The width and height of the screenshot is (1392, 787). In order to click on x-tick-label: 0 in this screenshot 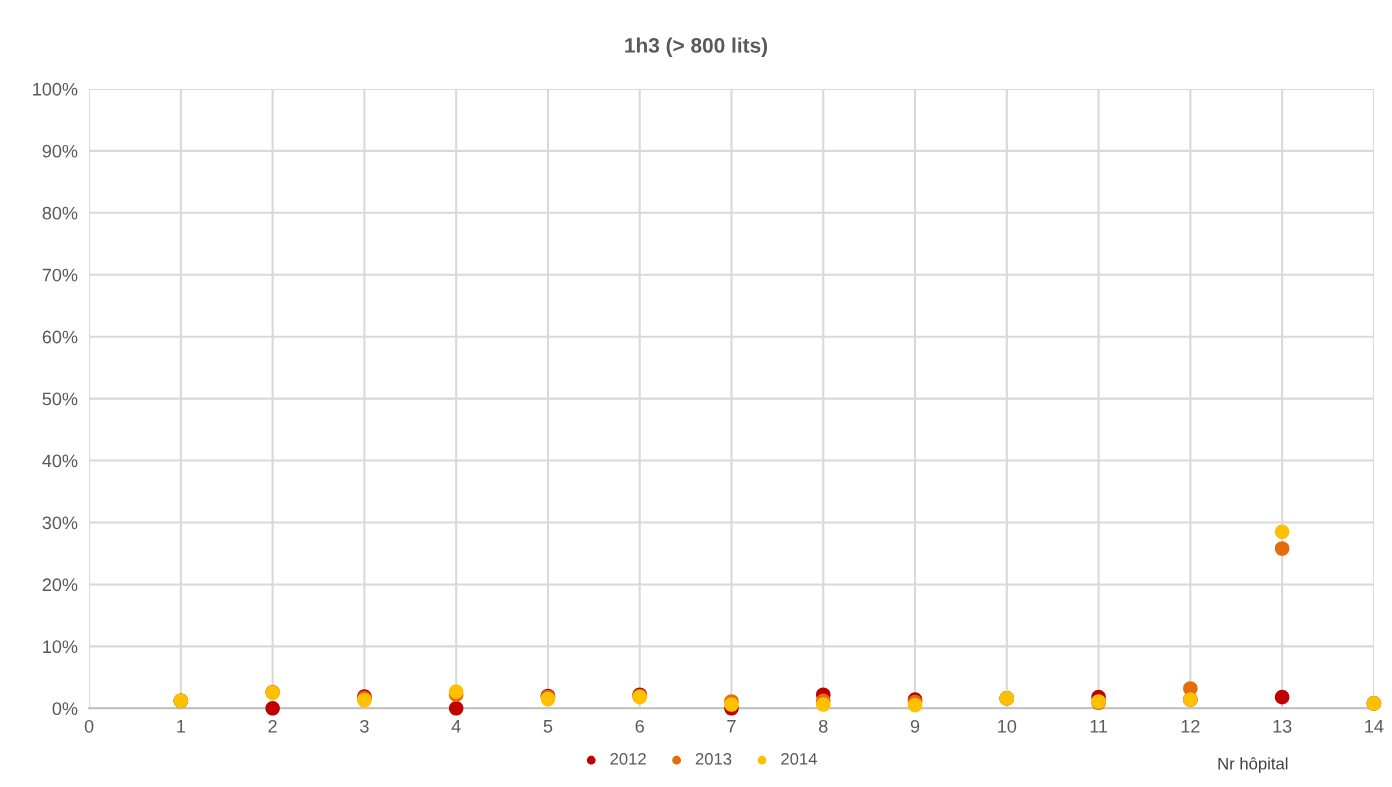, I will do `click(89, 726)`.